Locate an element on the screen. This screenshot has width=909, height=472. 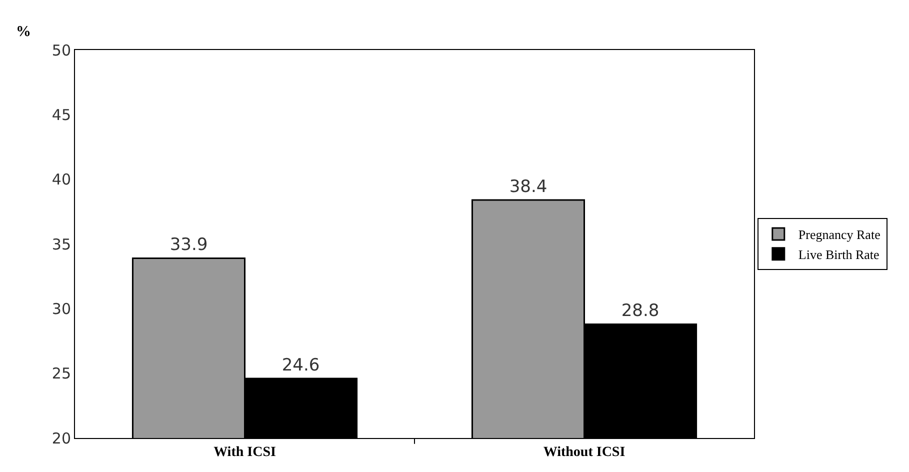
data-label: 38.4 is located at coordinates (528, 187).